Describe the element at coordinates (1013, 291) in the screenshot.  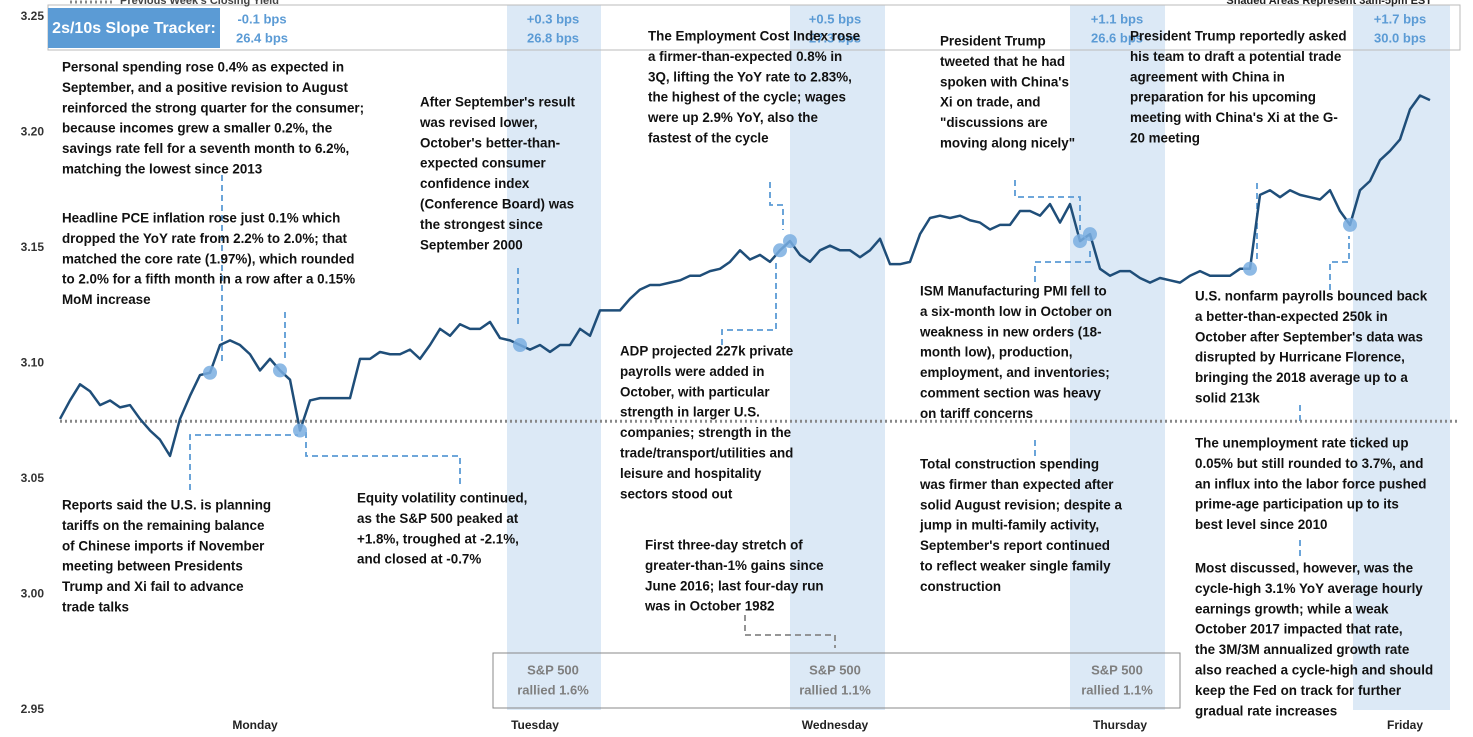
I see `annotation: ISM Manufacturing PMI fell to` at that location.